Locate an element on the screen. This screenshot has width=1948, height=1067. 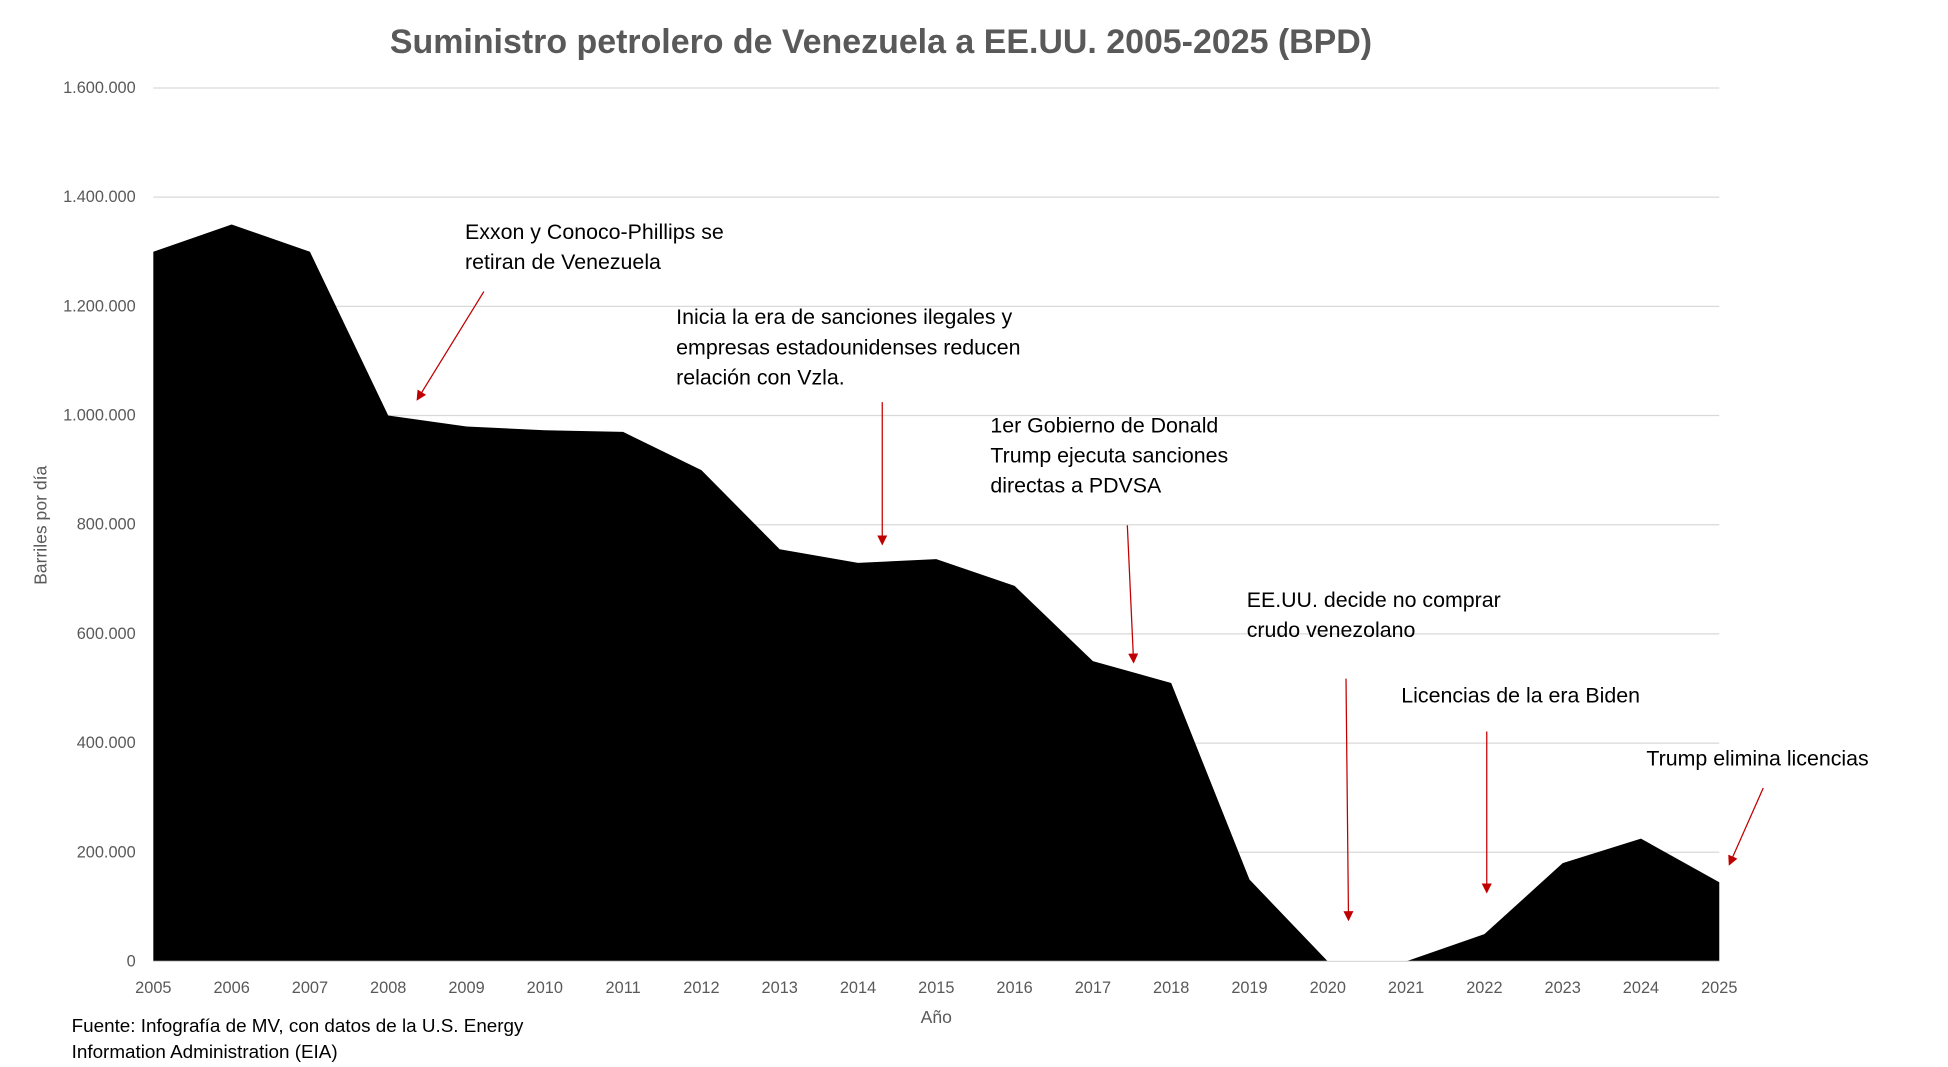
annotation: Trump elimina licencias is located at coordinates (1757, 806).